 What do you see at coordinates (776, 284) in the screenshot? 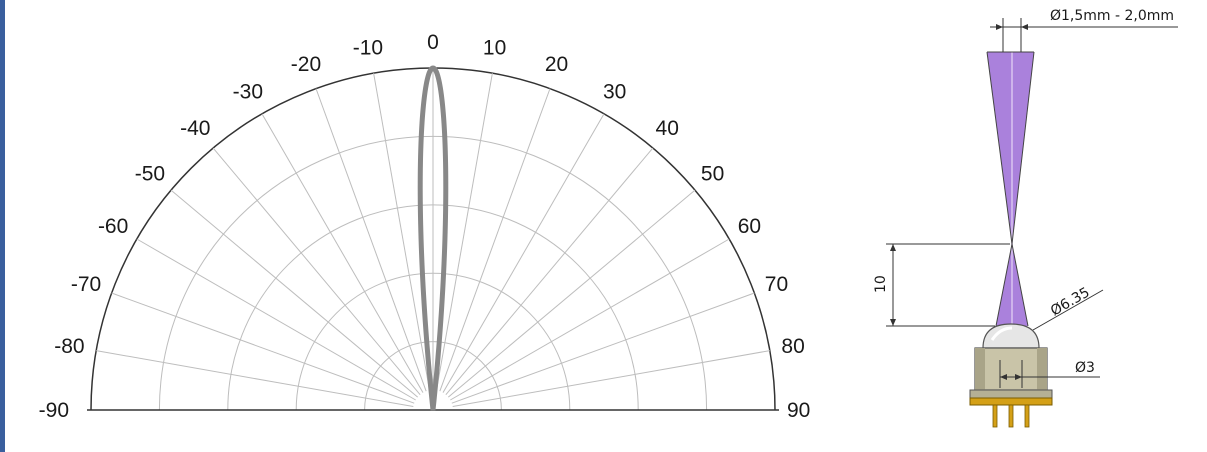
I see `angle-label: 70` at bounding box center [776, 284].